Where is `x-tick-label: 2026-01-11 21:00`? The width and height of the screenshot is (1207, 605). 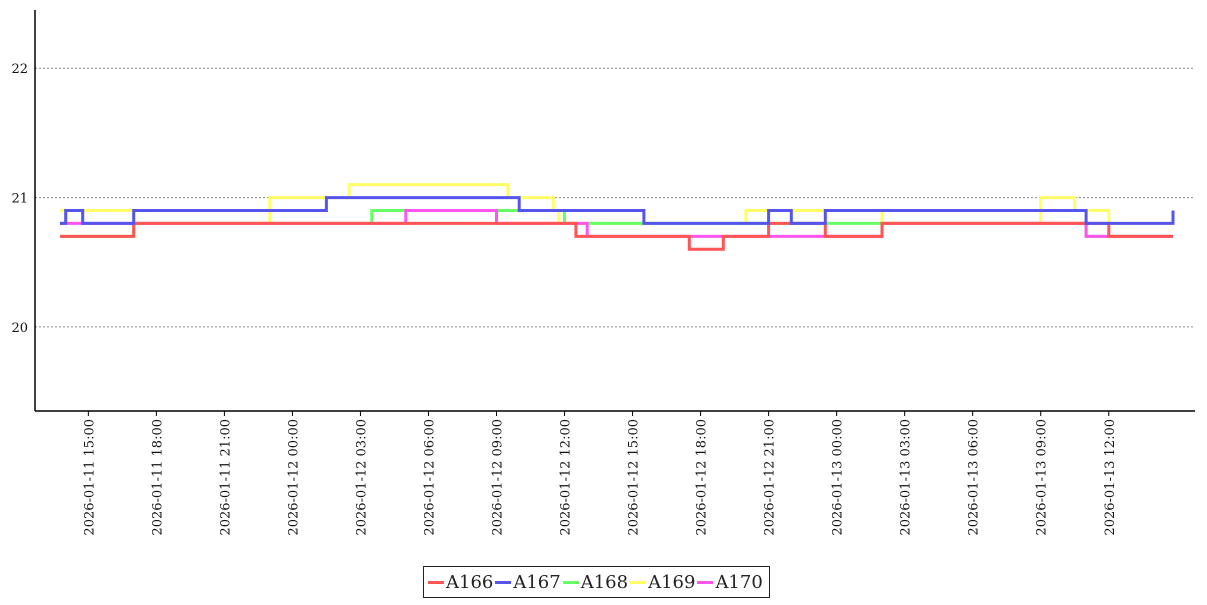
x-tick-label: 2026-01-11 21:00 is located at coordinates (225, 477).